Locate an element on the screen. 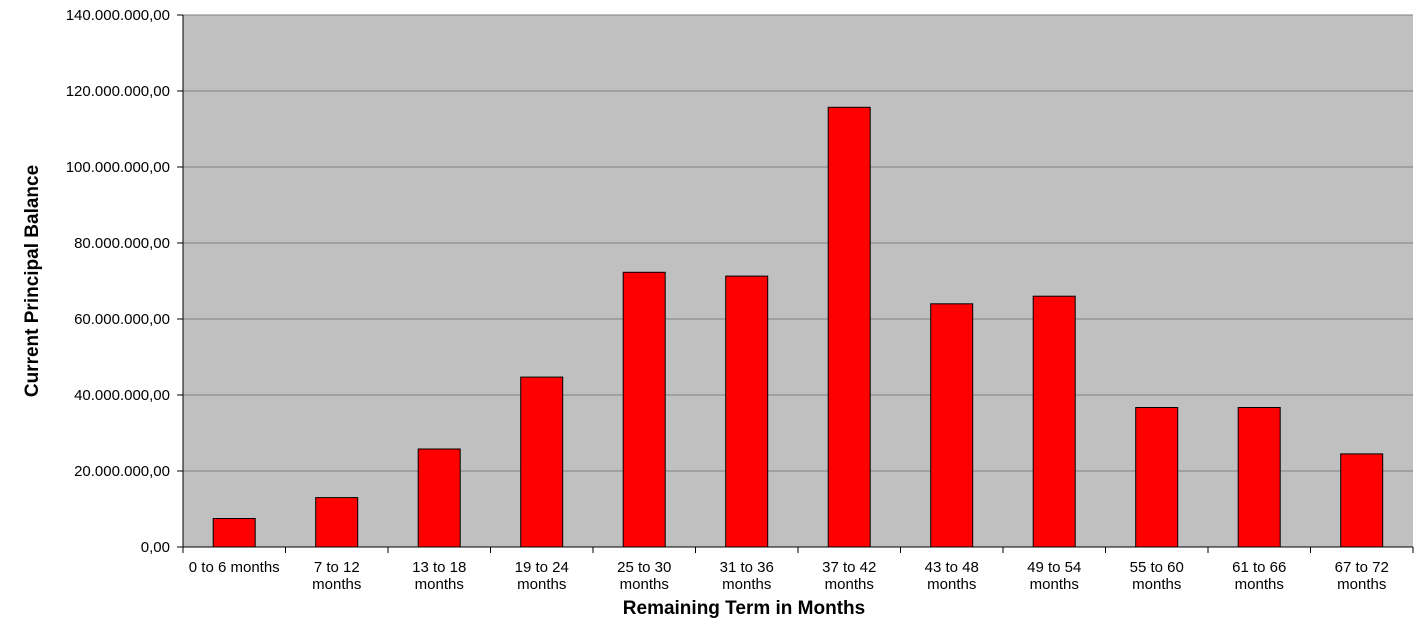 The image size is (1414, 623). x-tick-label: 7 to 12 months is located at coordinates (336, 576).